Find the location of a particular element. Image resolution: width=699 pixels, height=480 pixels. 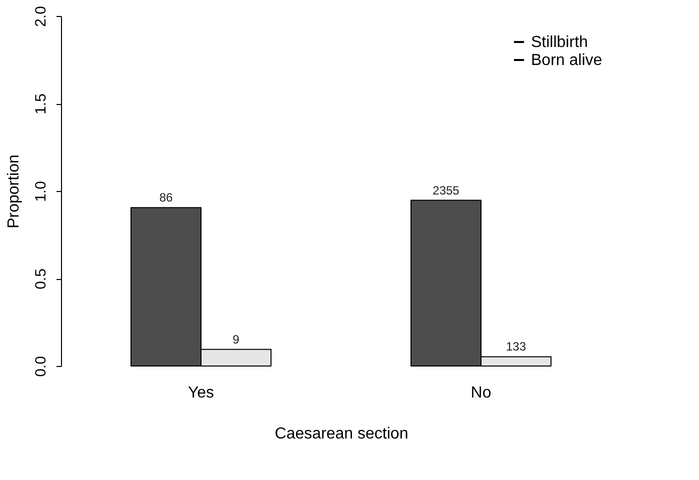

annotation: 86 is located at coordinates (166, 197).